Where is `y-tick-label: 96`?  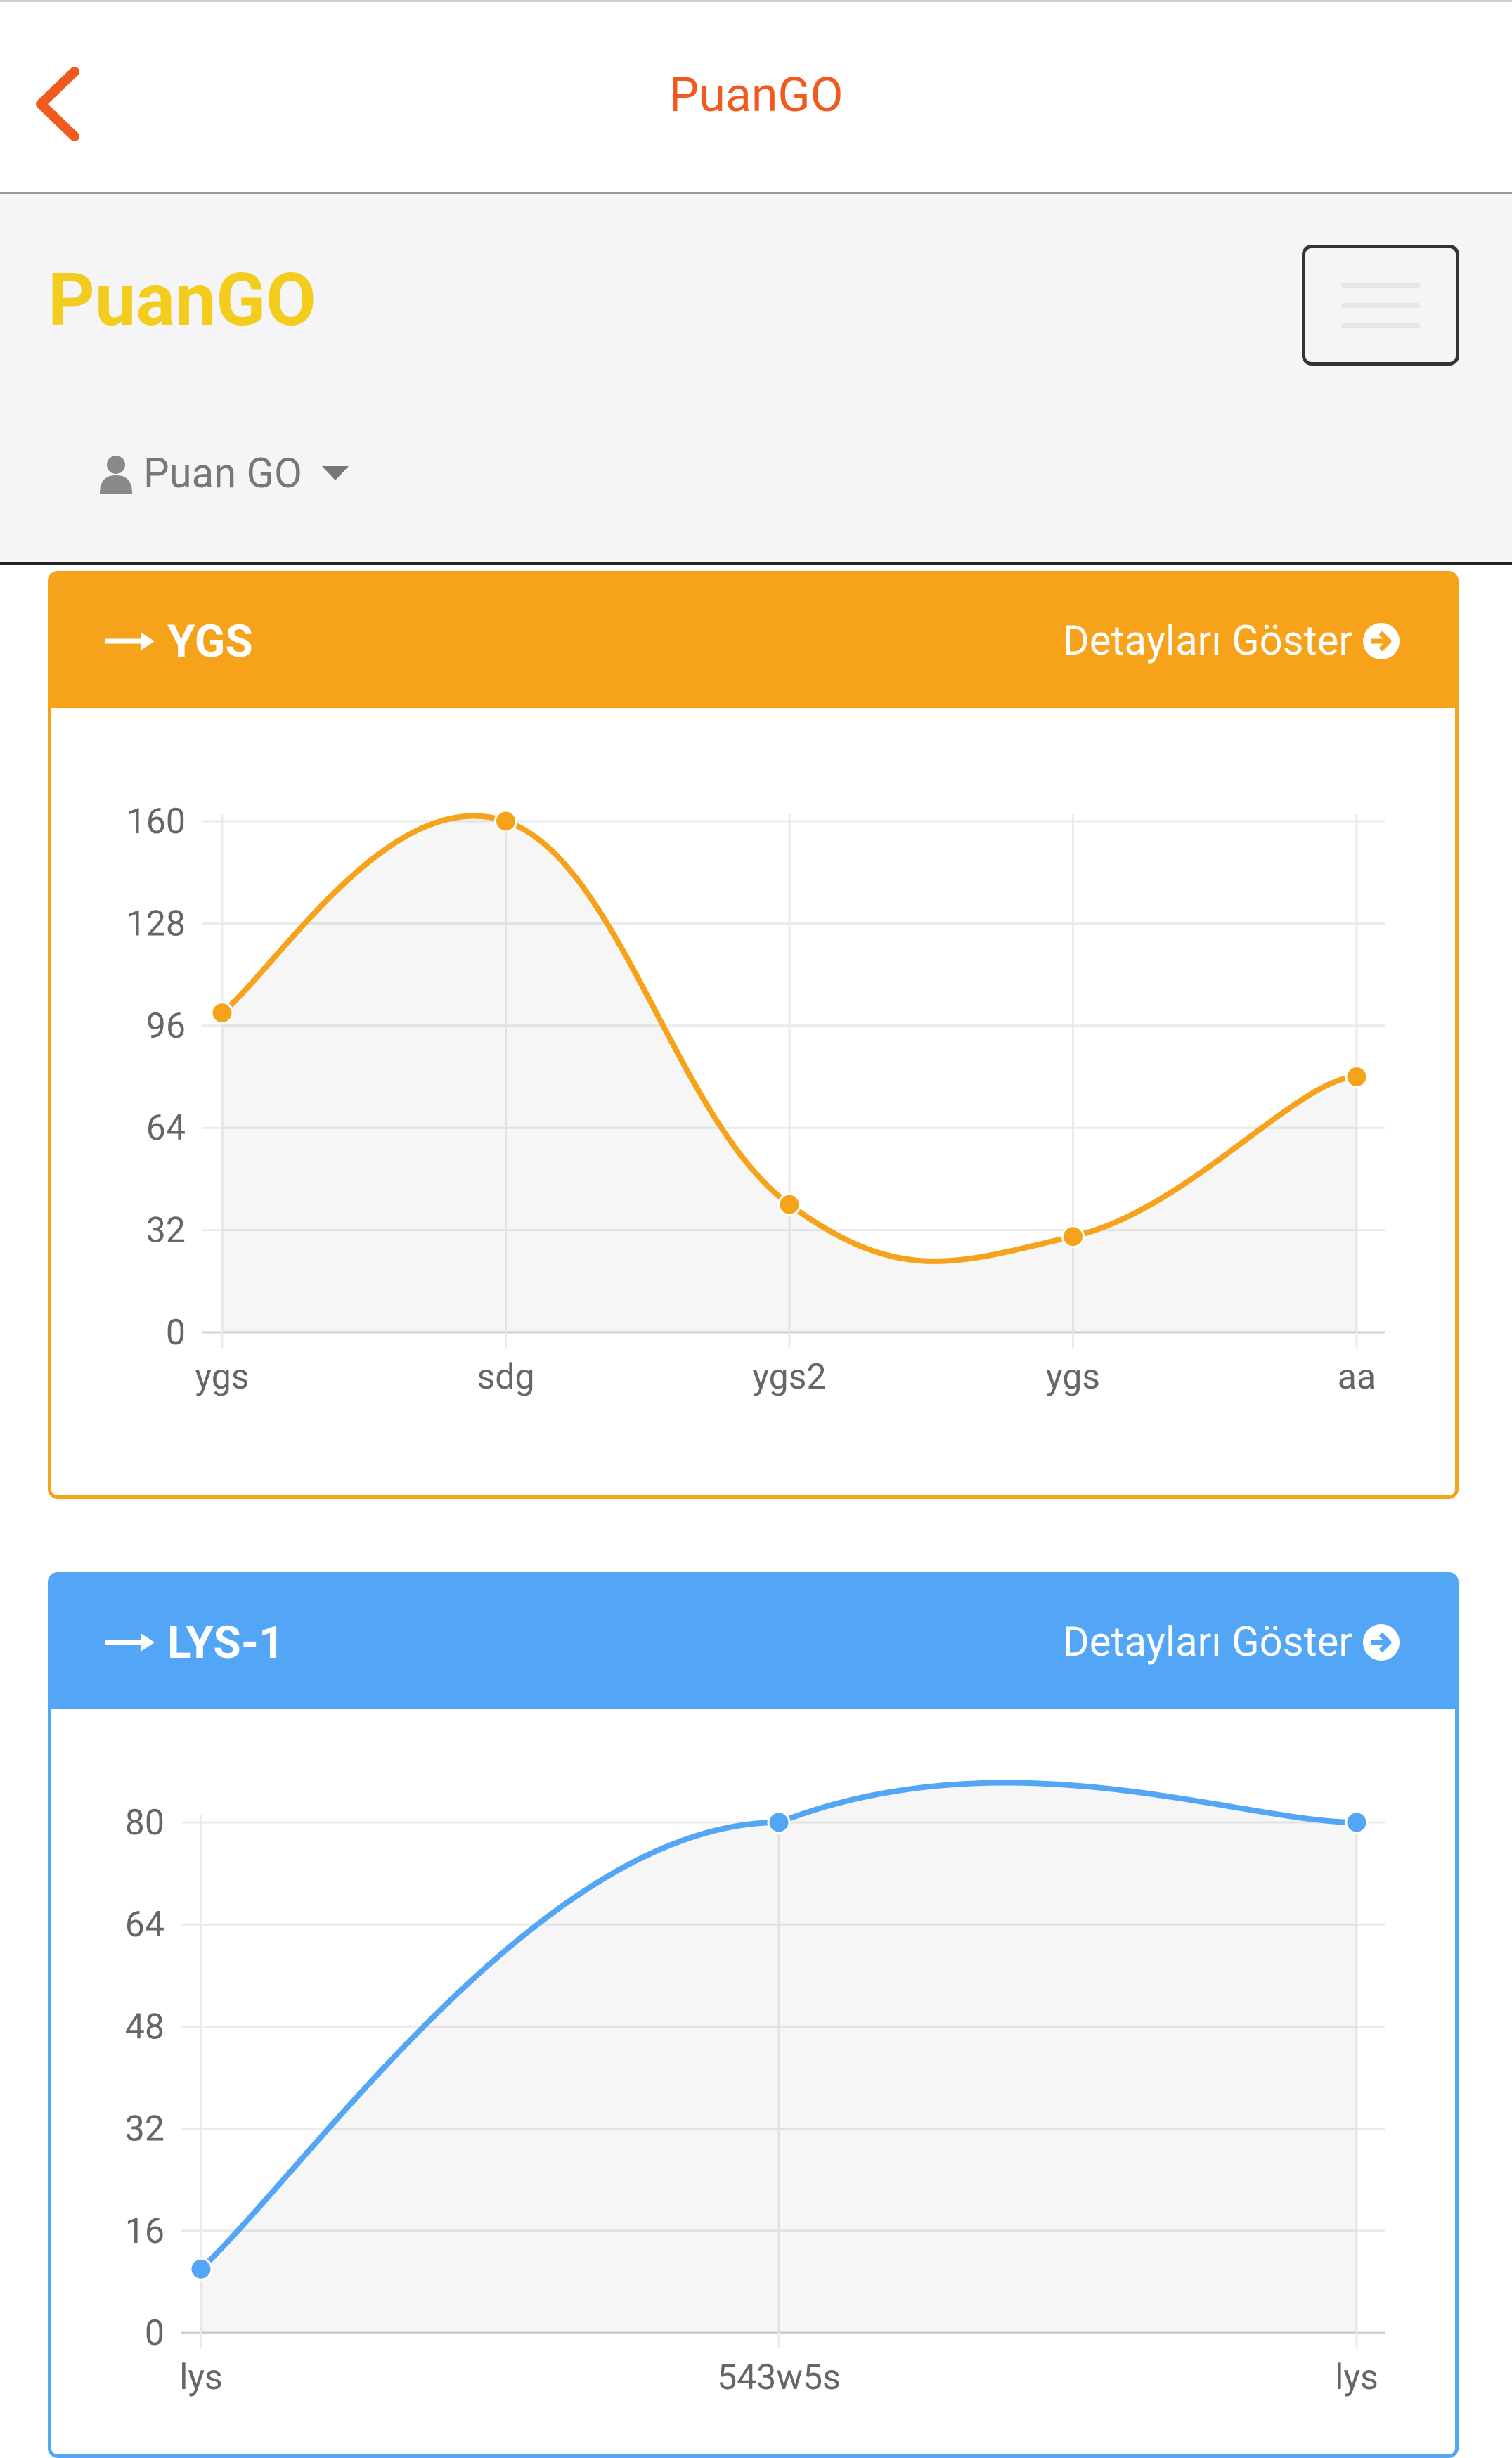
y-tick-label: 96 is located at coordinates (166, 1026).